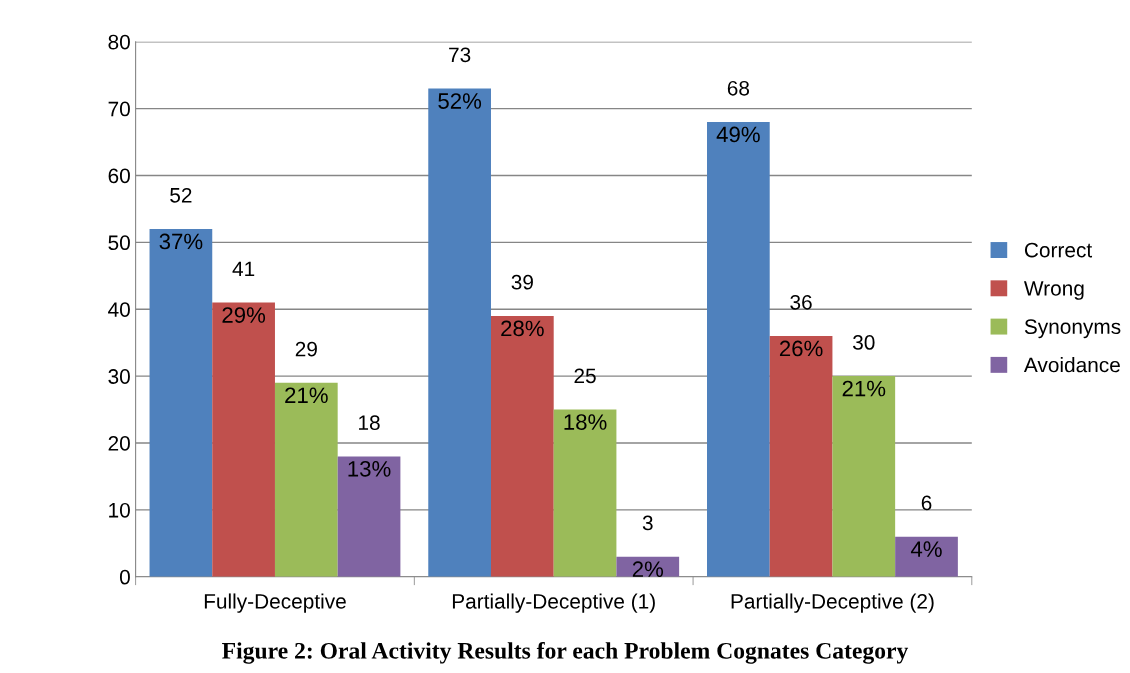 This screenshot has width=1130, height=673. Describe the element at coordinates (1058, 250) in the screenshot. I see `legend-label: Correct` at that location.